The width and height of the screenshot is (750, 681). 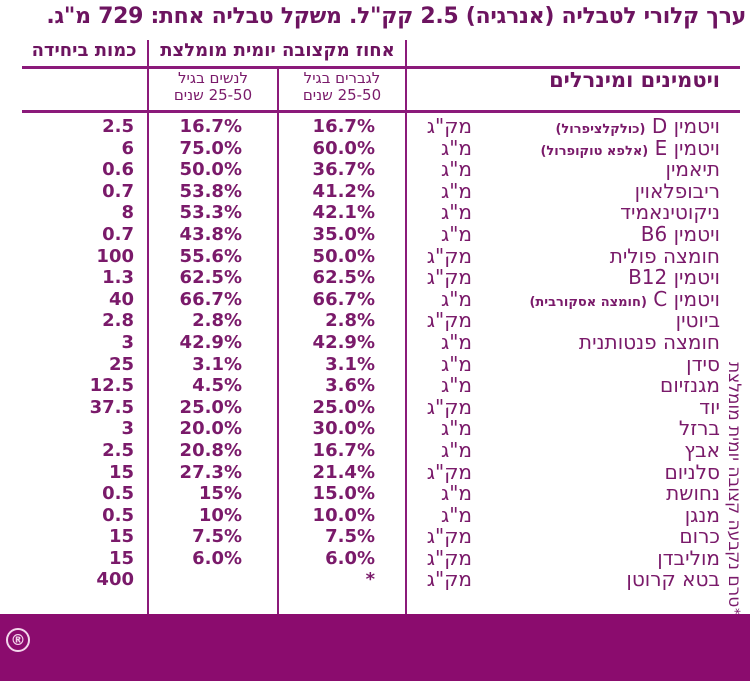 I want to click on women-percent-cell: 15%, so click(x=220, y=494).